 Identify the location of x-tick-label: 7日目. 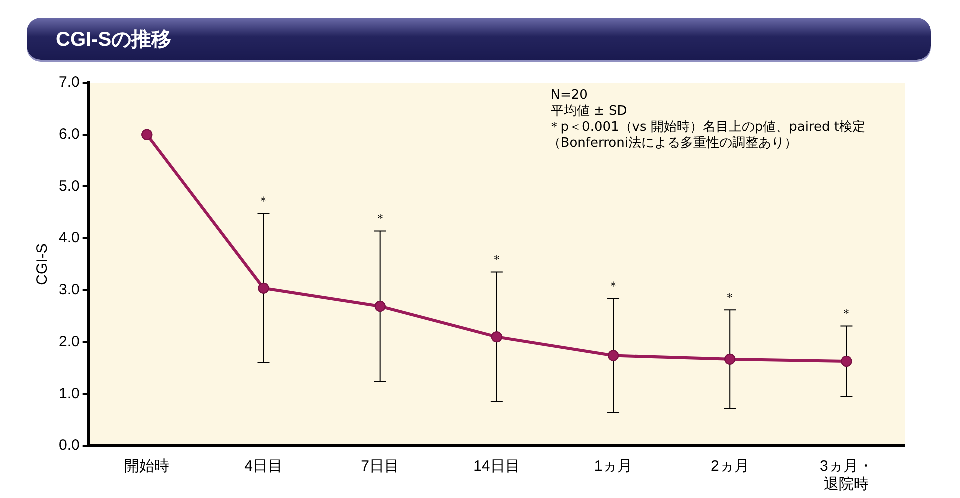
(380, 467).